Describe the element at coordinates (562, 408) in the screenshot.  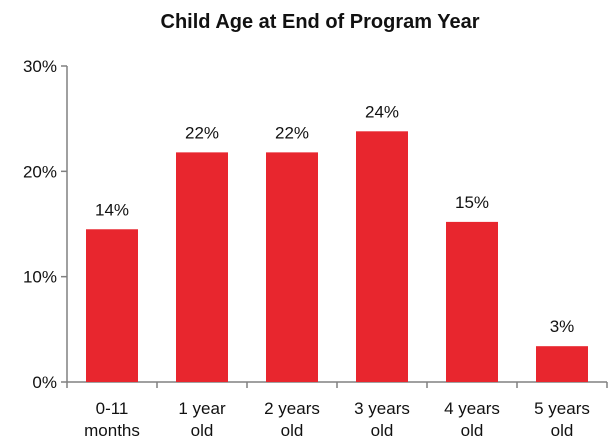
I see `category-label: 5 years` at that location.